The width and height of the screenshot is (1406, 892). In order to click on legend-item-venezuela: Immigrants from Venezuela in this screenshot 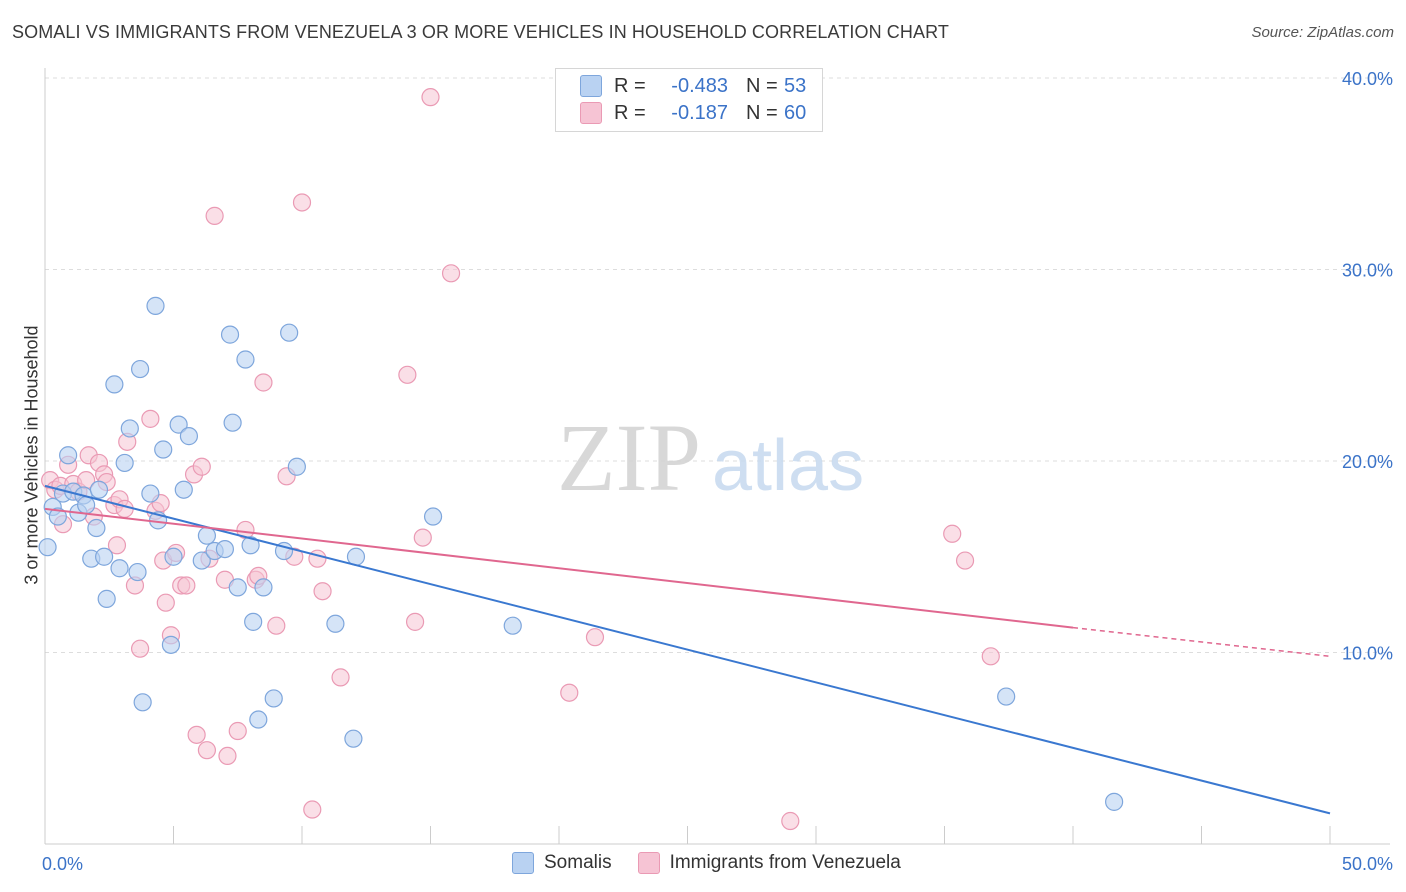, I will do `click(769, 863)`.